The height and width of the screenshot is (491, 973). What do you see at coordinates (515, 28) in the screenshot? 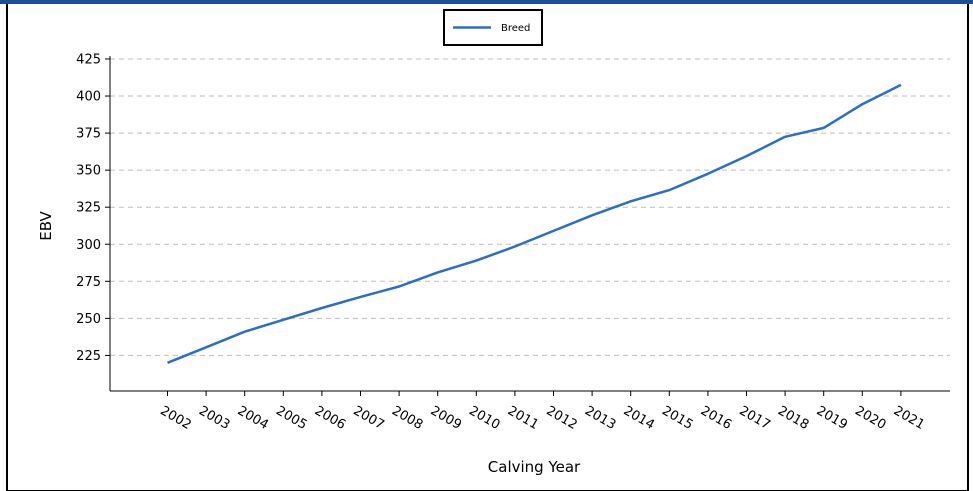
I see `legend-label-breed: Breed` at bounding box center [515, 28].